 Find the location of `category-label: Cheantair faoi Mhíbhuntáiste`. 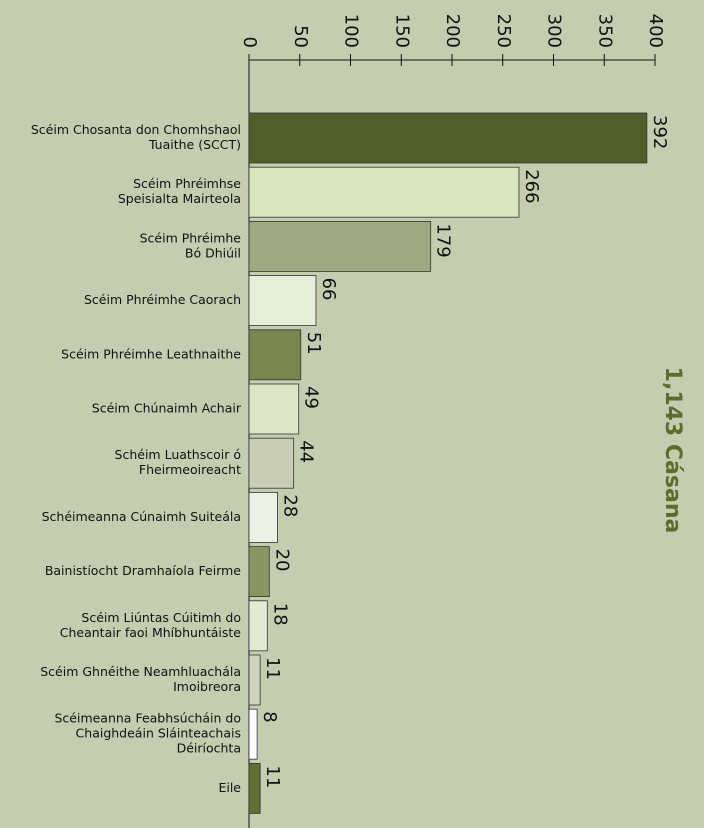

category-label: Cheantair faoi Mhíbhuntáiste is located at coordinates (151, 632).